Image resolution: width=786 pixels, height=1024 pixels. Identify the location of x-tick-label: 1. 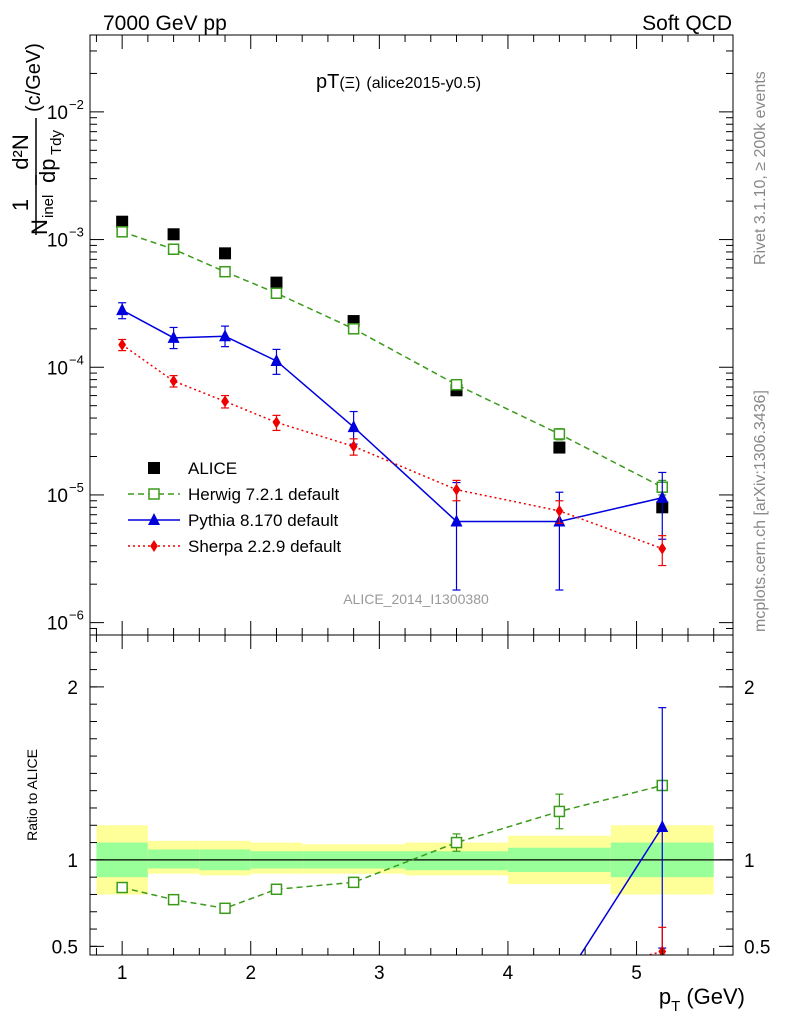
(122, 973).